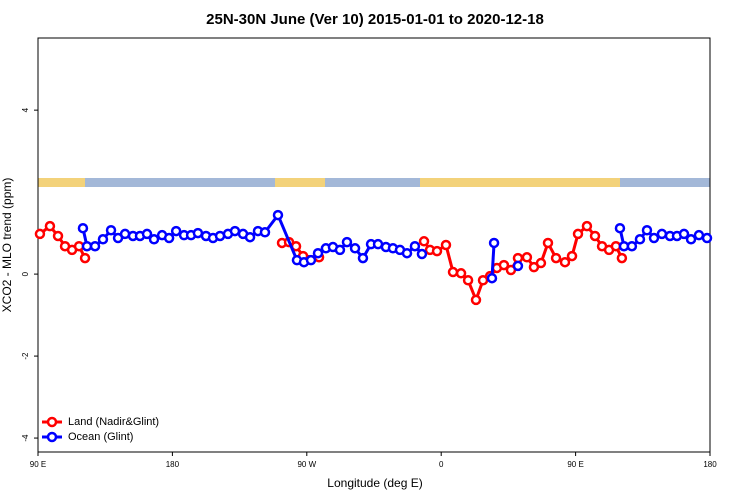 The width and height of the screenshot is (750, 500). What do you see at coordinates (25, 273) in the screenshot?
I see `y-tick-label: 0` at bounding box center [25, 273].